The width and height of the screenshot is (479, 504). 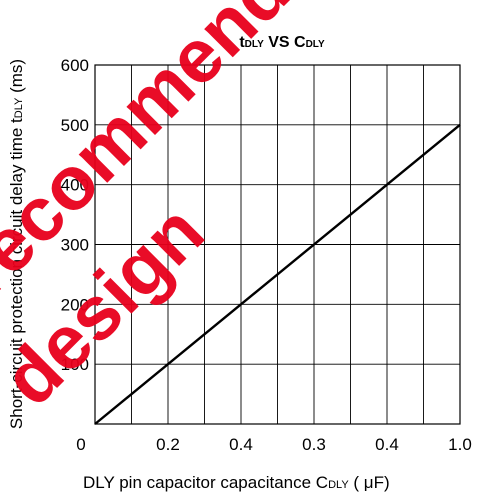 What do you see at coordinates (168, 444) in the screenshot?
I see `x-tick-label: 0.2` at bounding box center [168, 444].